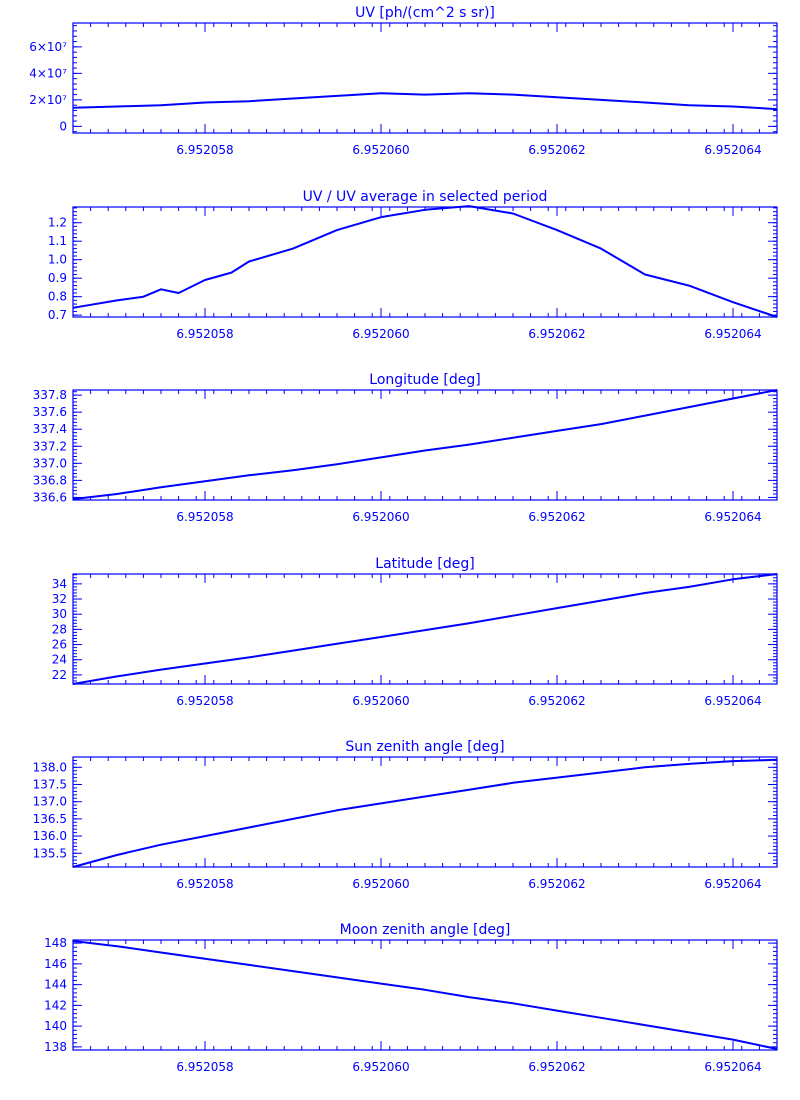  I want to click on y-tick-label: 137.0, so click(50, 802).